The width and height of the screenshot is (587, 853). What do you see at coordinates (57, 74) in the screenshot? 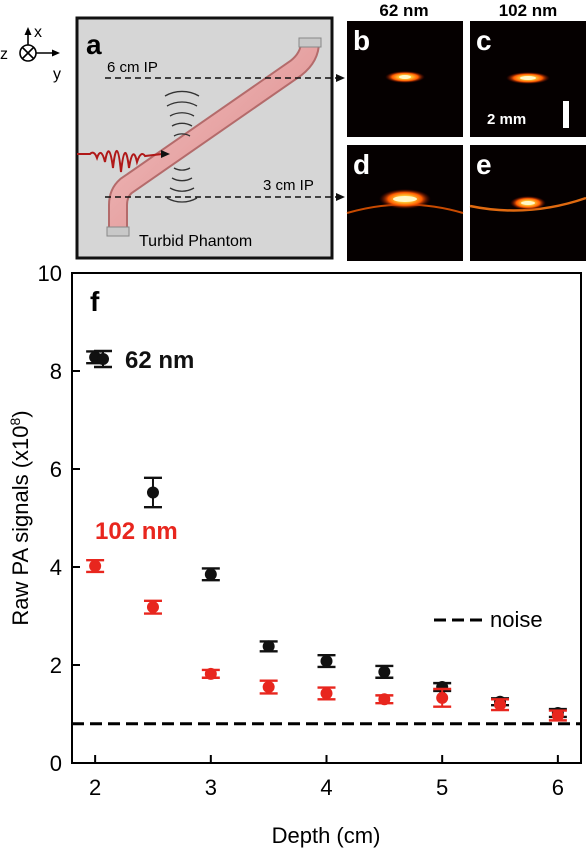
I see `axis-y-label: y` at bounding box center [57, 74].